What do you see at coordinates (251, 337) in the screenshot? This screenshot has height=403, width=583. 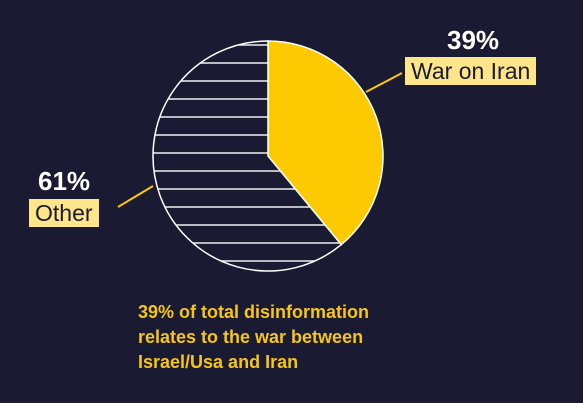 I see `caption-line: relates to the war between` at bounding box center [251, 337].